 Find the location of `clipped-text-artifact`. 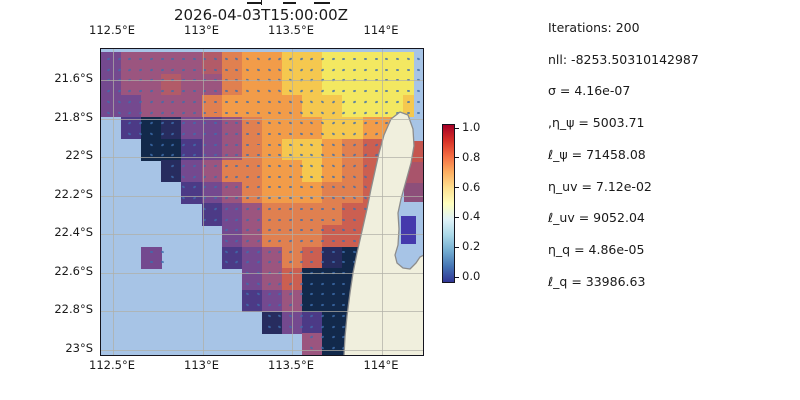

clipped-text-artifact is located at coordinates (254, 3).